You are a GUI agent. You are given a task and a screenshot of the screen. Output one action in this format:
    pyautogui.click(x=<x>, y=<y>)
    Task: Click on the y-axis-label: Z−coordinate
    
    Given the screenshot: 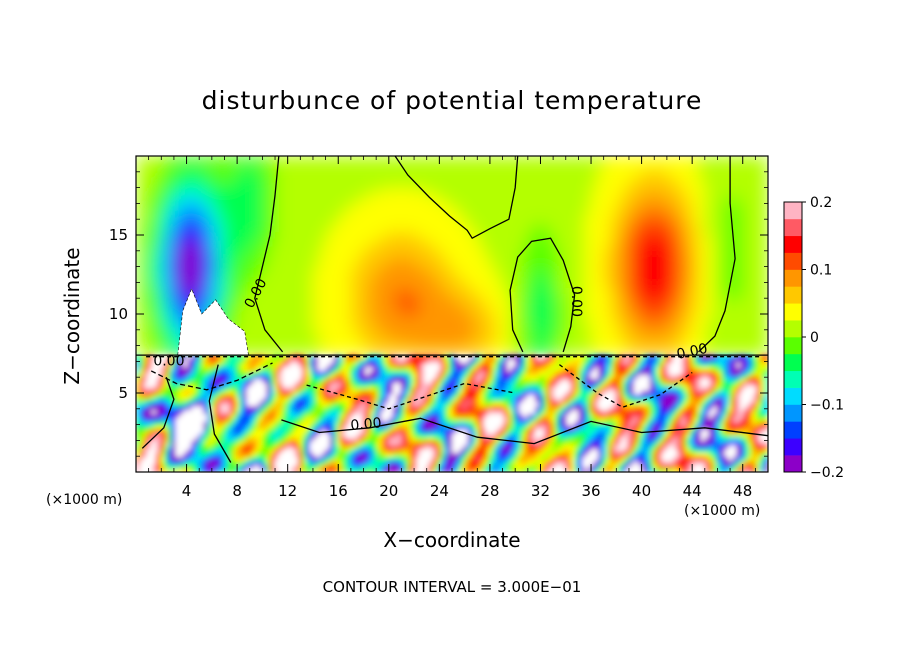 What is the action you would take?
    pyautogui.click(x=72, y=316)
    